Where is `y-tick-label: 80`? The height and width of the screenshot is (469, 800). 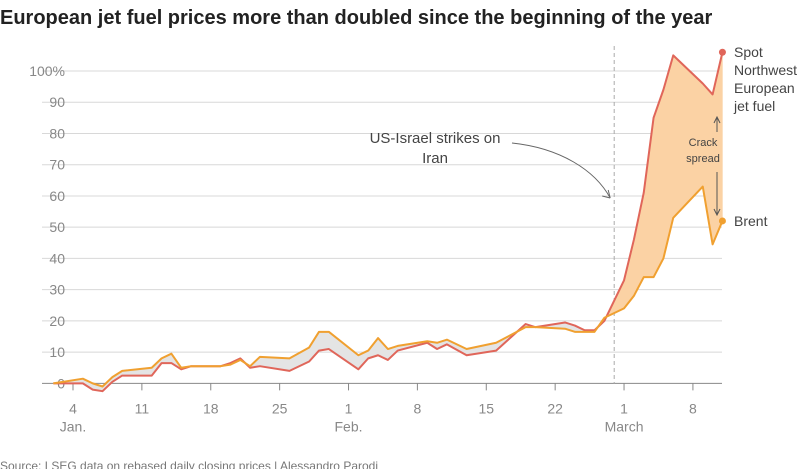
y-tick-label: 80 is located at coordinates (57, 133).